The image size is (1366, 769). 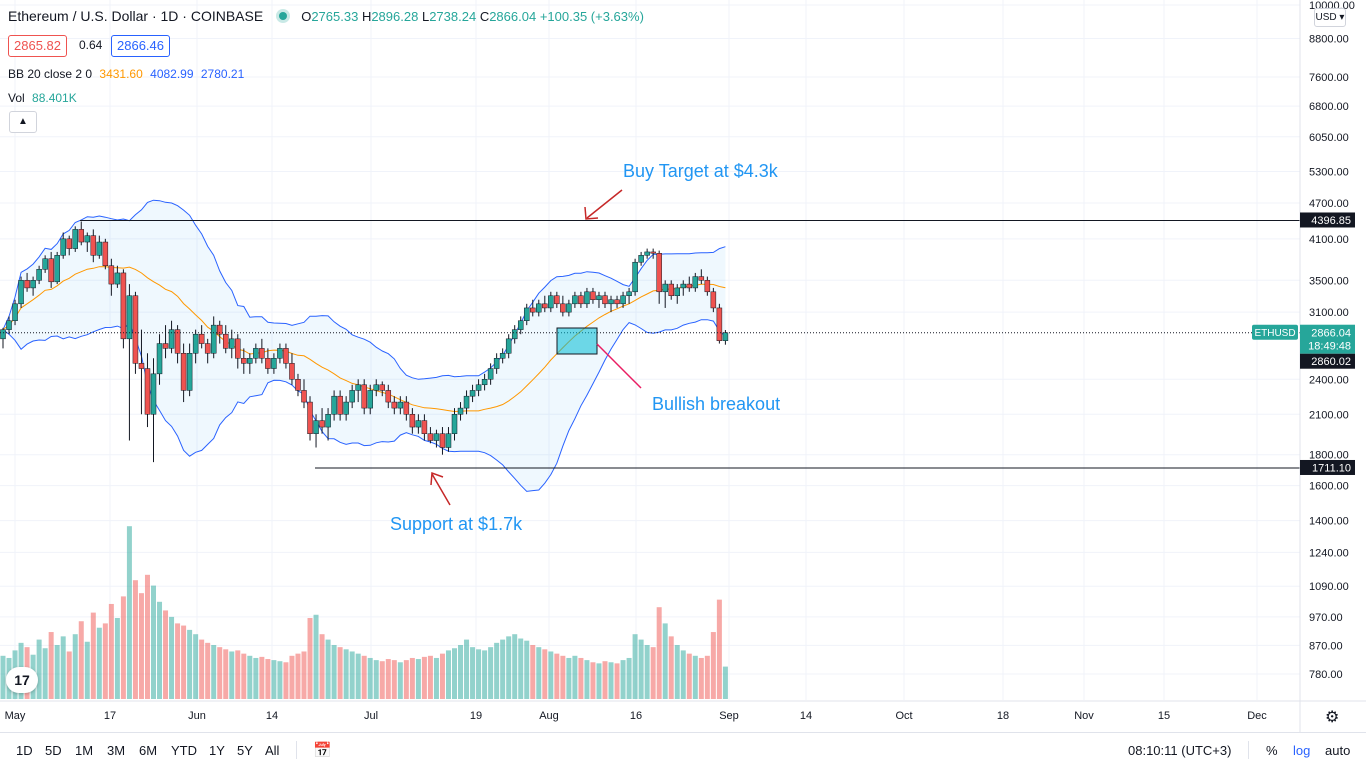 What do you see at coordinates (1332, 716) in the screenshot?
I see `settings-icon: ⚙` at bounding box center [1332, 716].